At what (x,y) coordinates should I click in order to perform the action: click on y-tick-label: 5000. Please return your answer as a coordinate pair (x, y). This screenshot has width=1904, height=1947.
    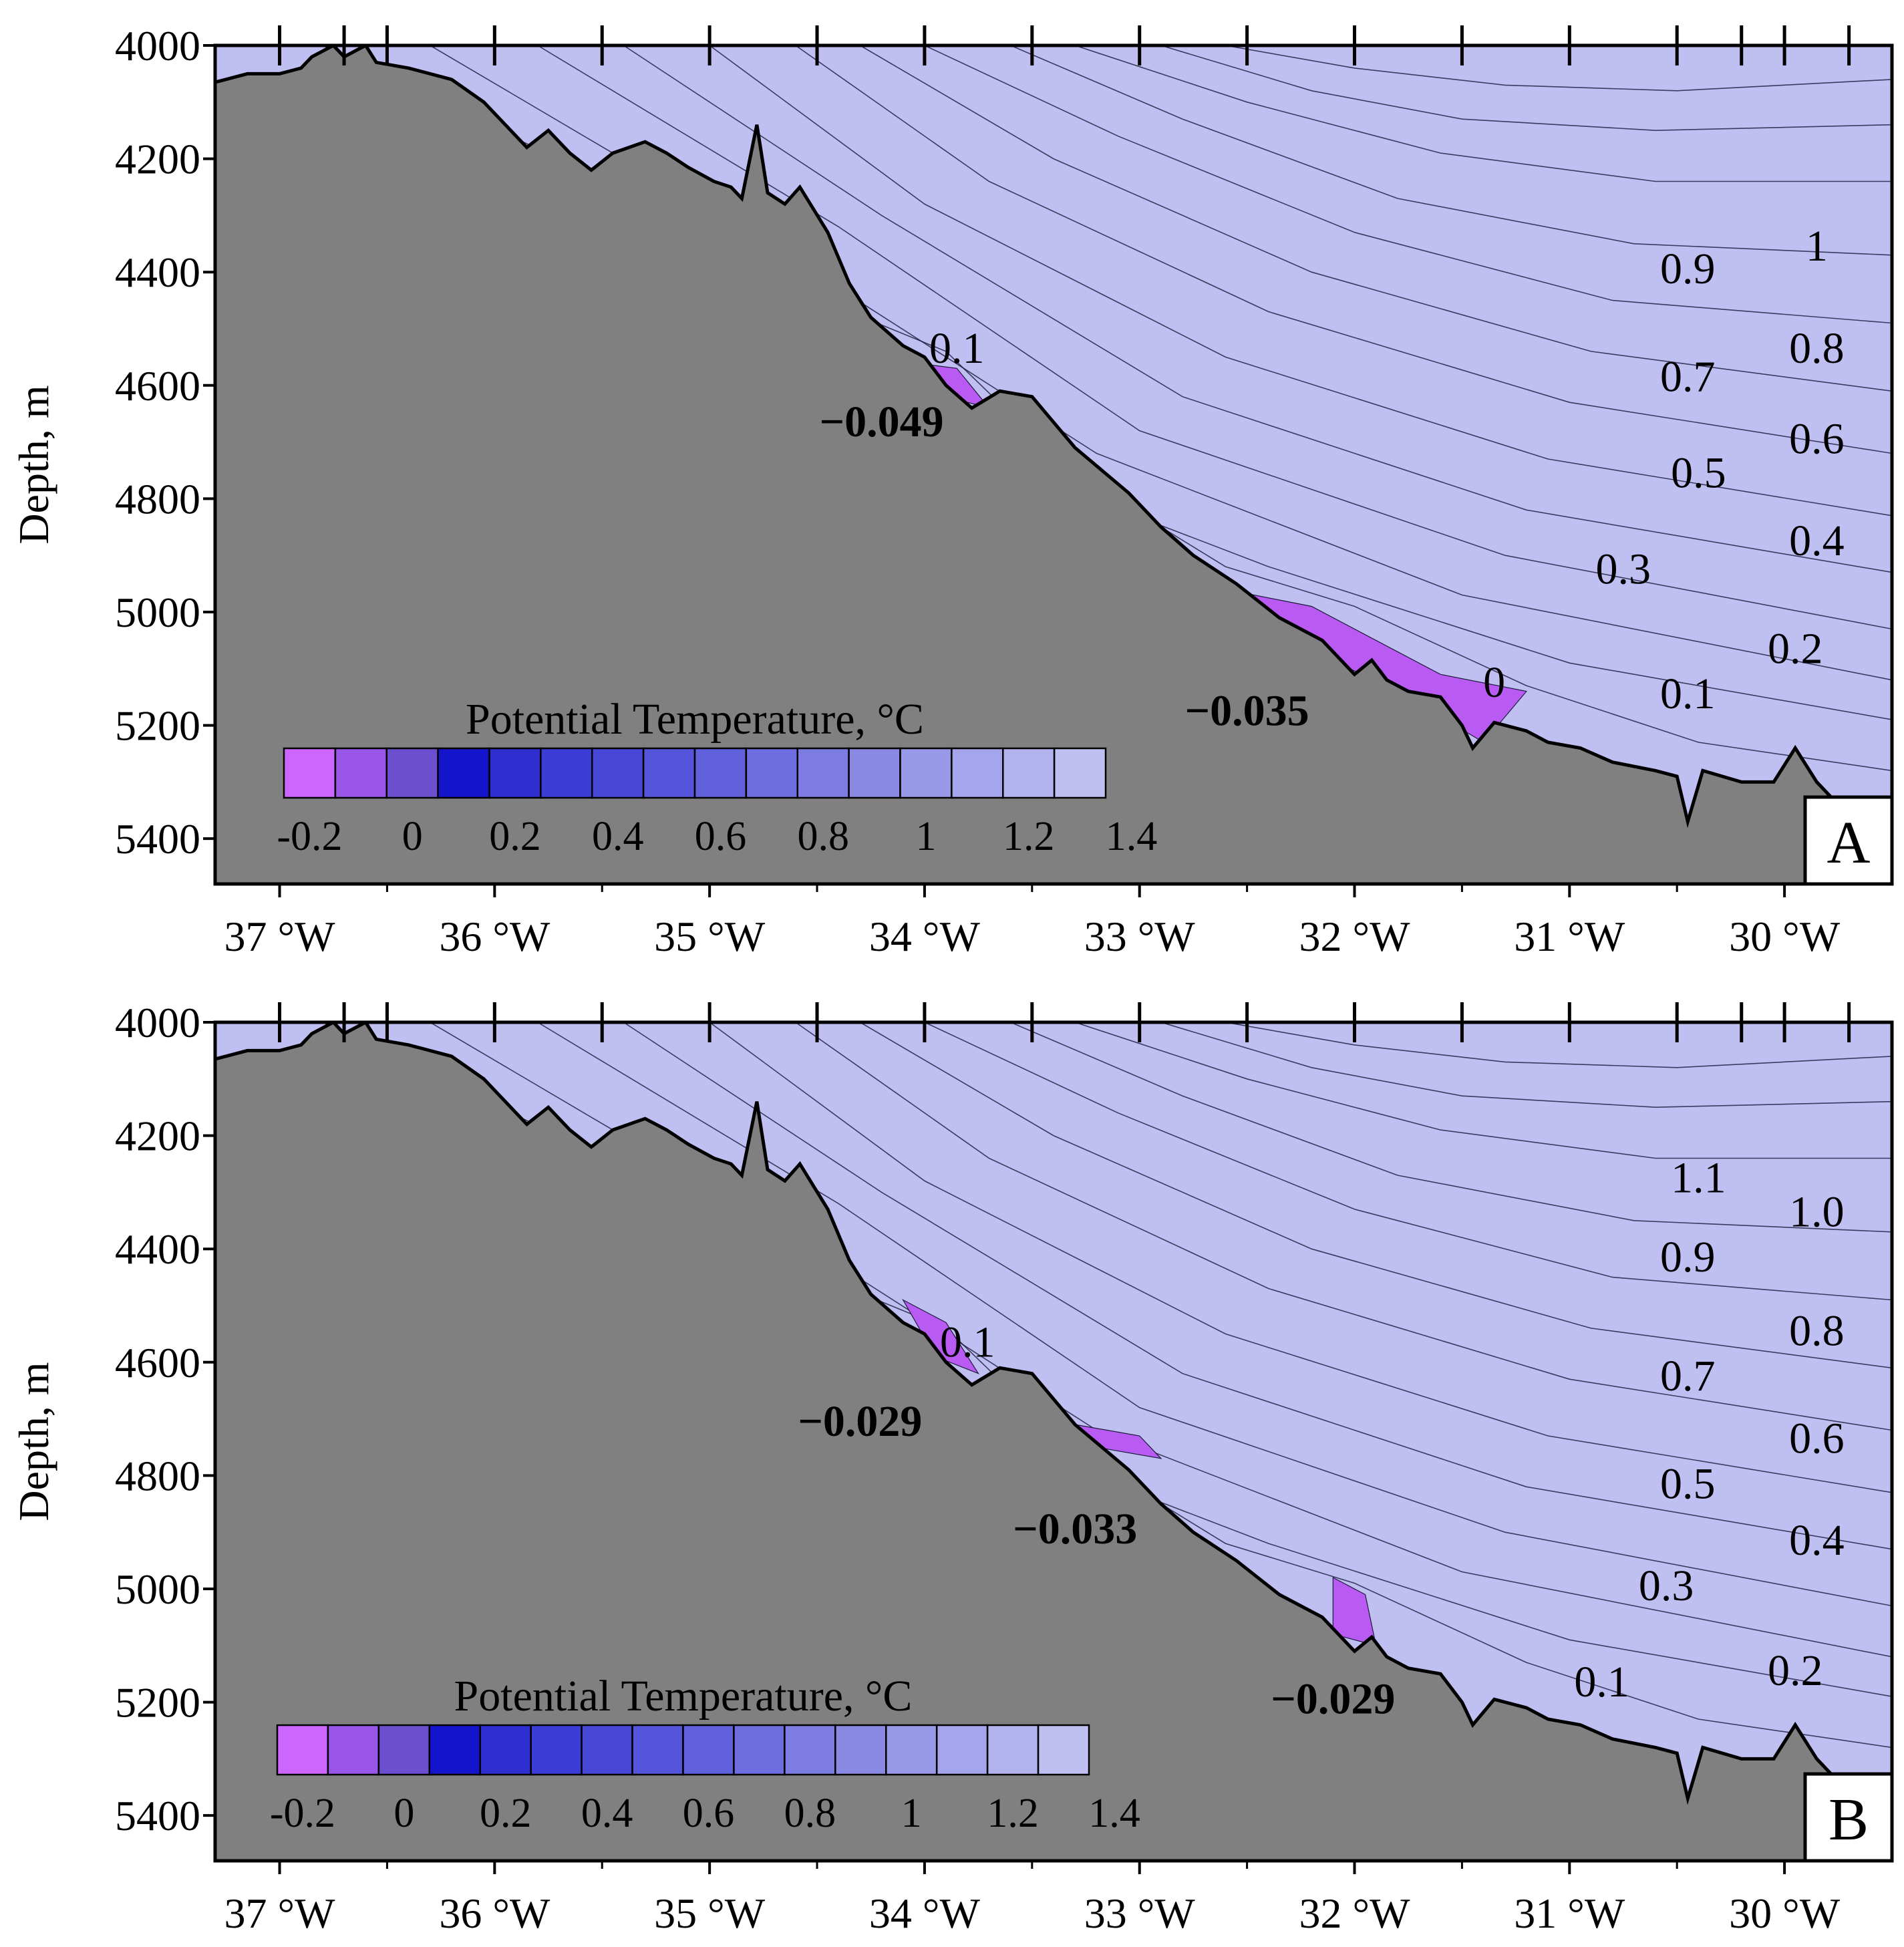
    Looking at the image, I should click on (157, 1589).